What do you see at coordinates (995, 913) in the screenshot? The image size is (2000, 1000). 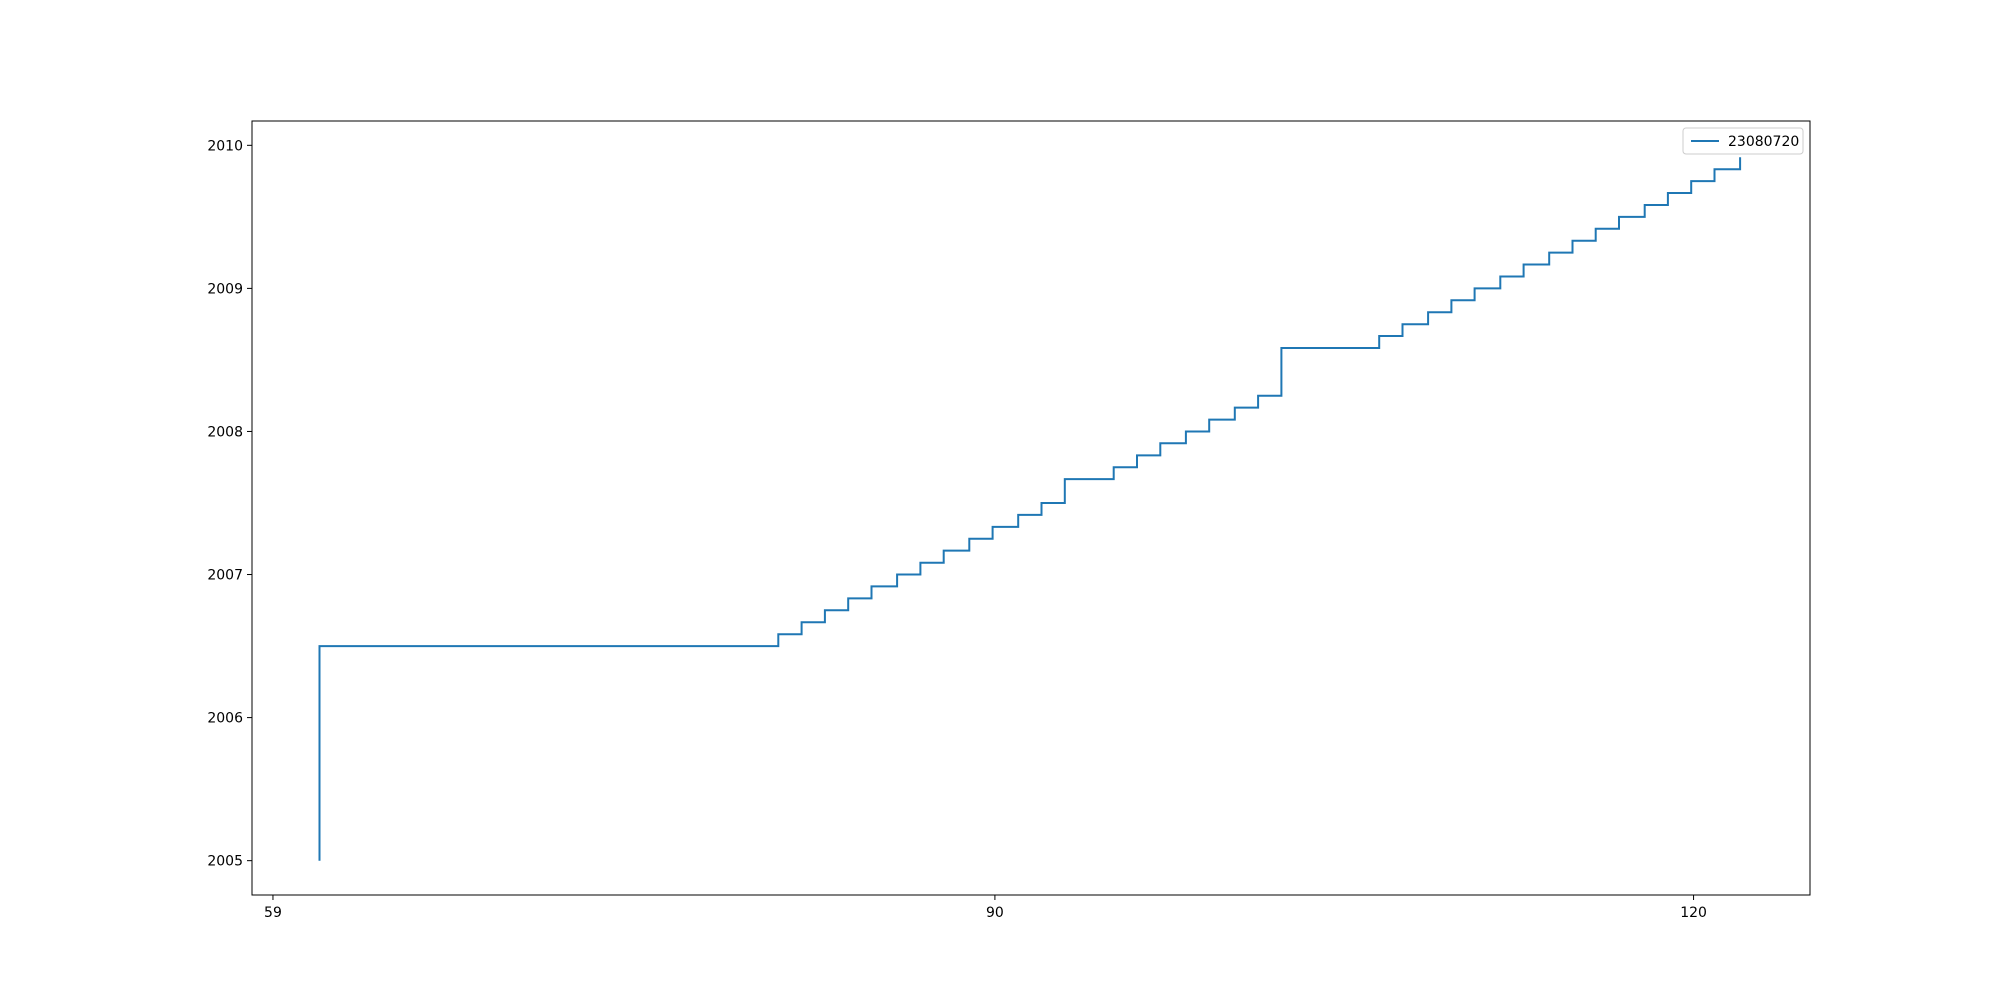 I see `x-tick-label: 90` at bounding box center [995, 913].